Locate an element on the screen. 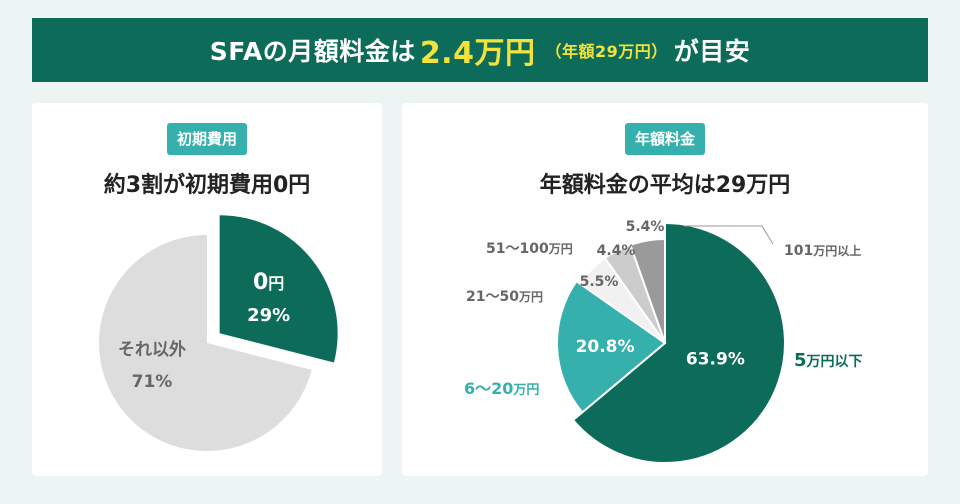 The image size is (960, 504). banner-annual-amount: （年額29万円） is located at coordinates (606, 51).